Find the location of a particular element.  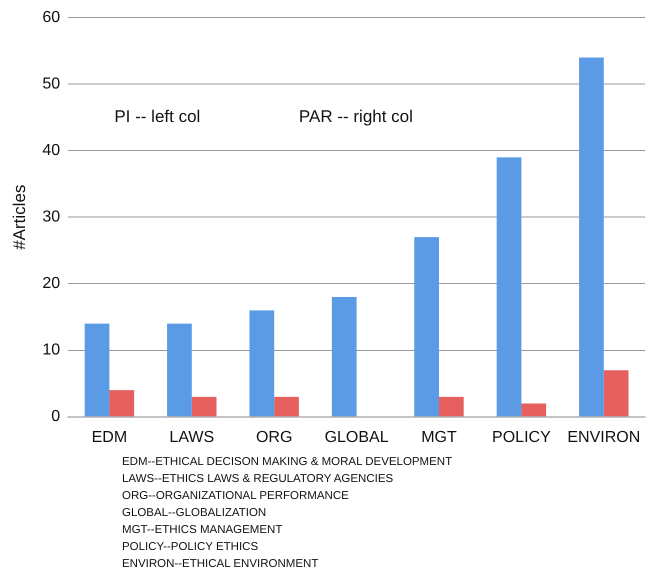

x-tick-label: GLOBAL is located at coordinates (356, 437).